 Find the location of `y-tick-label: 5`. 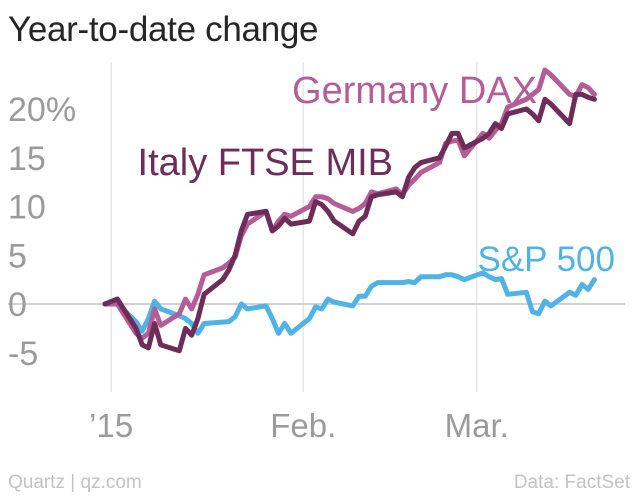

y-tick-label: 5 is located at coordinates (17, 256).